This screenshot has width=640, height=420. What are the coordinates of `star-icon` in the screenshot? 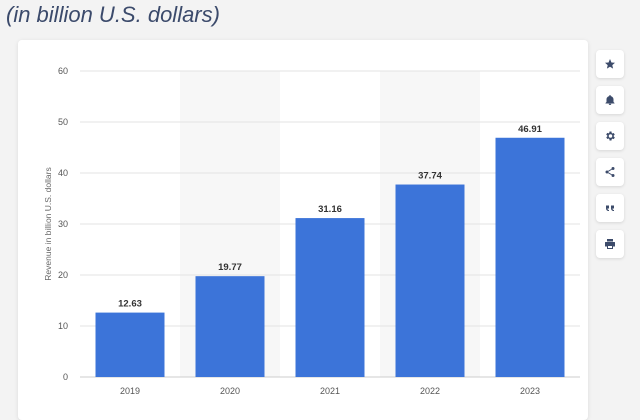 It's located at (610, 64).